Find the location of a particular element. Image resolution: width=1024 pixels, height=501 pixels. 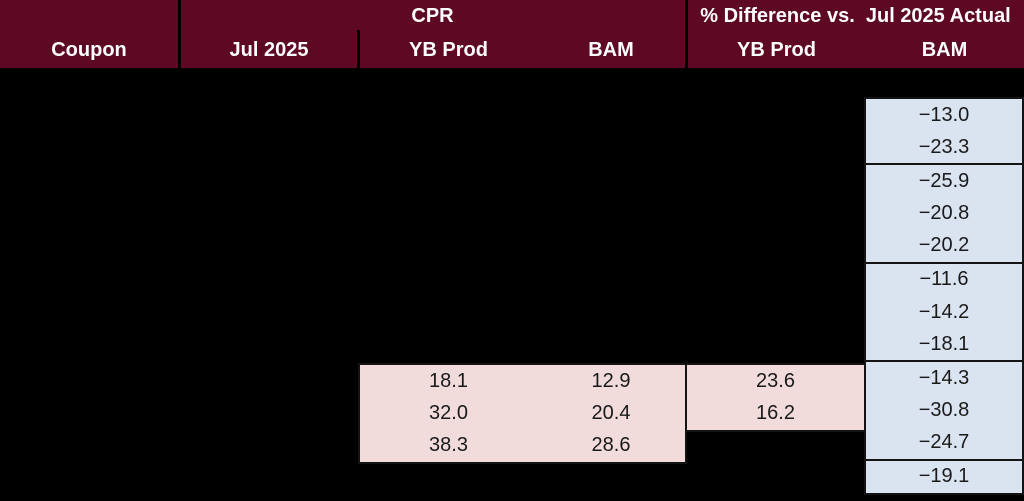

diff-bam-cell: −14.2 is located at coordinates (944, 311).